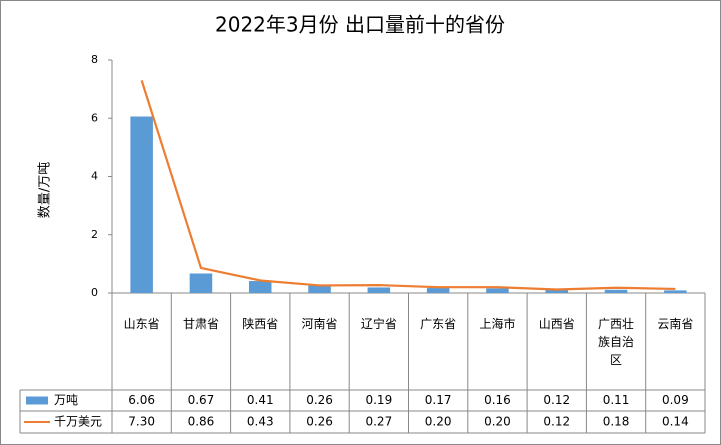  Describe the element at coordinates (201, 422) in the screenshot. I see `table-value: 0.86` at that location.